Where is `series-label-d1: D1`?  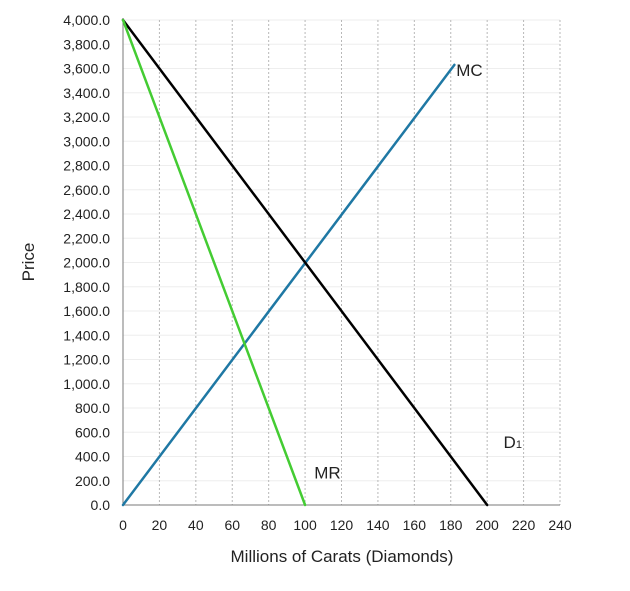
series-label-d1: D1 is located at coordinates (513, 442).